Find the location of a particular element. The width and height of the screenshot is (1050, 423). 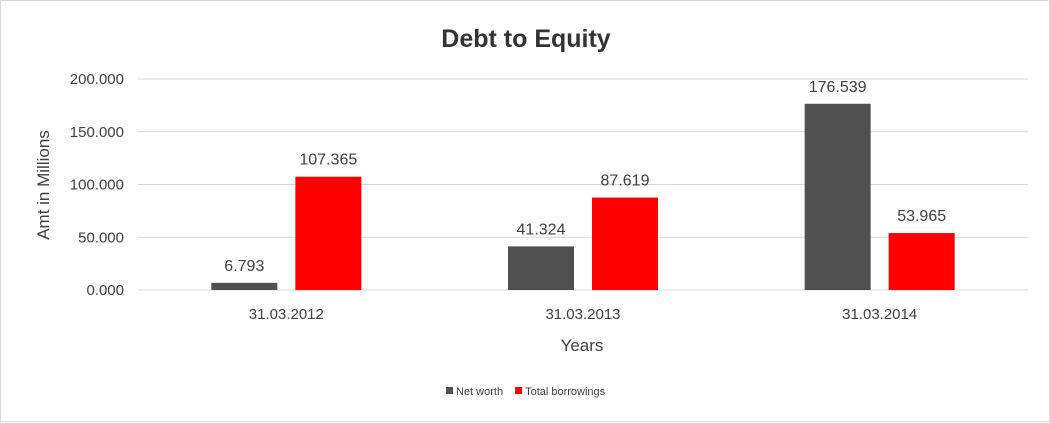

legend-label: Net worth is located at coordinates (479, 392).